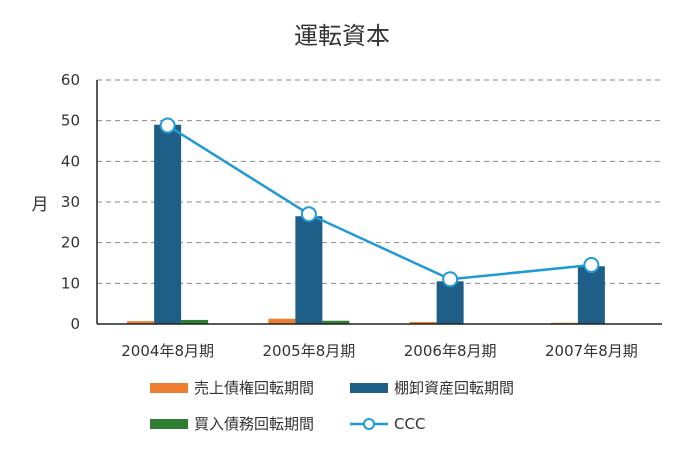 The image size is (685, 454). Describe the element at coordinates (309, 351) in the screenshot. I see `x-tick-label: 2005年8月期` at that location.